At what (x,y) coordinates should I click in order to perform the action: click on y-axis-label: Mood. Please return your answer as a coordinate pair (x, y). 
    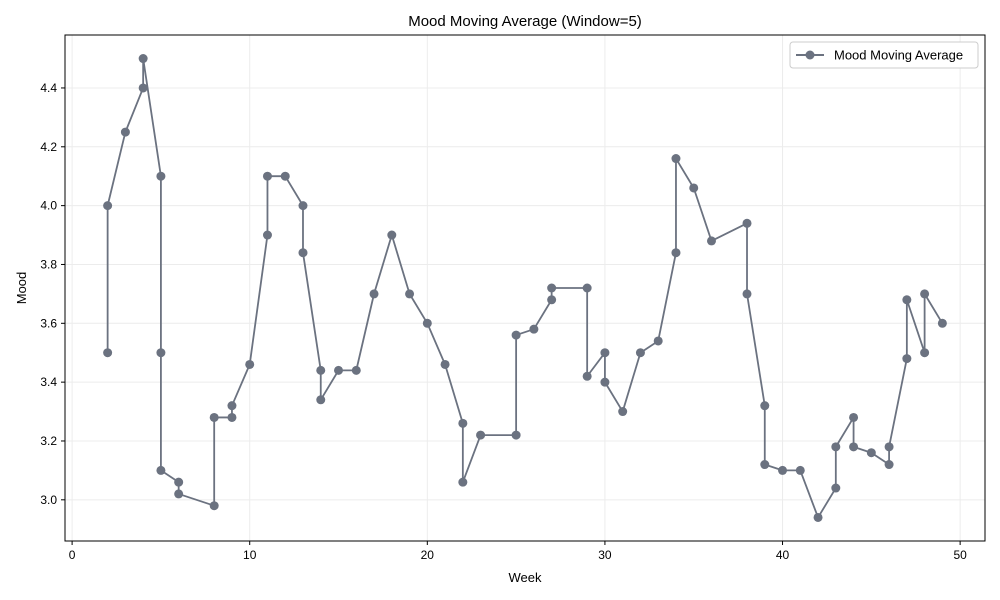
    Looking at the image, I should click on (21, 288).